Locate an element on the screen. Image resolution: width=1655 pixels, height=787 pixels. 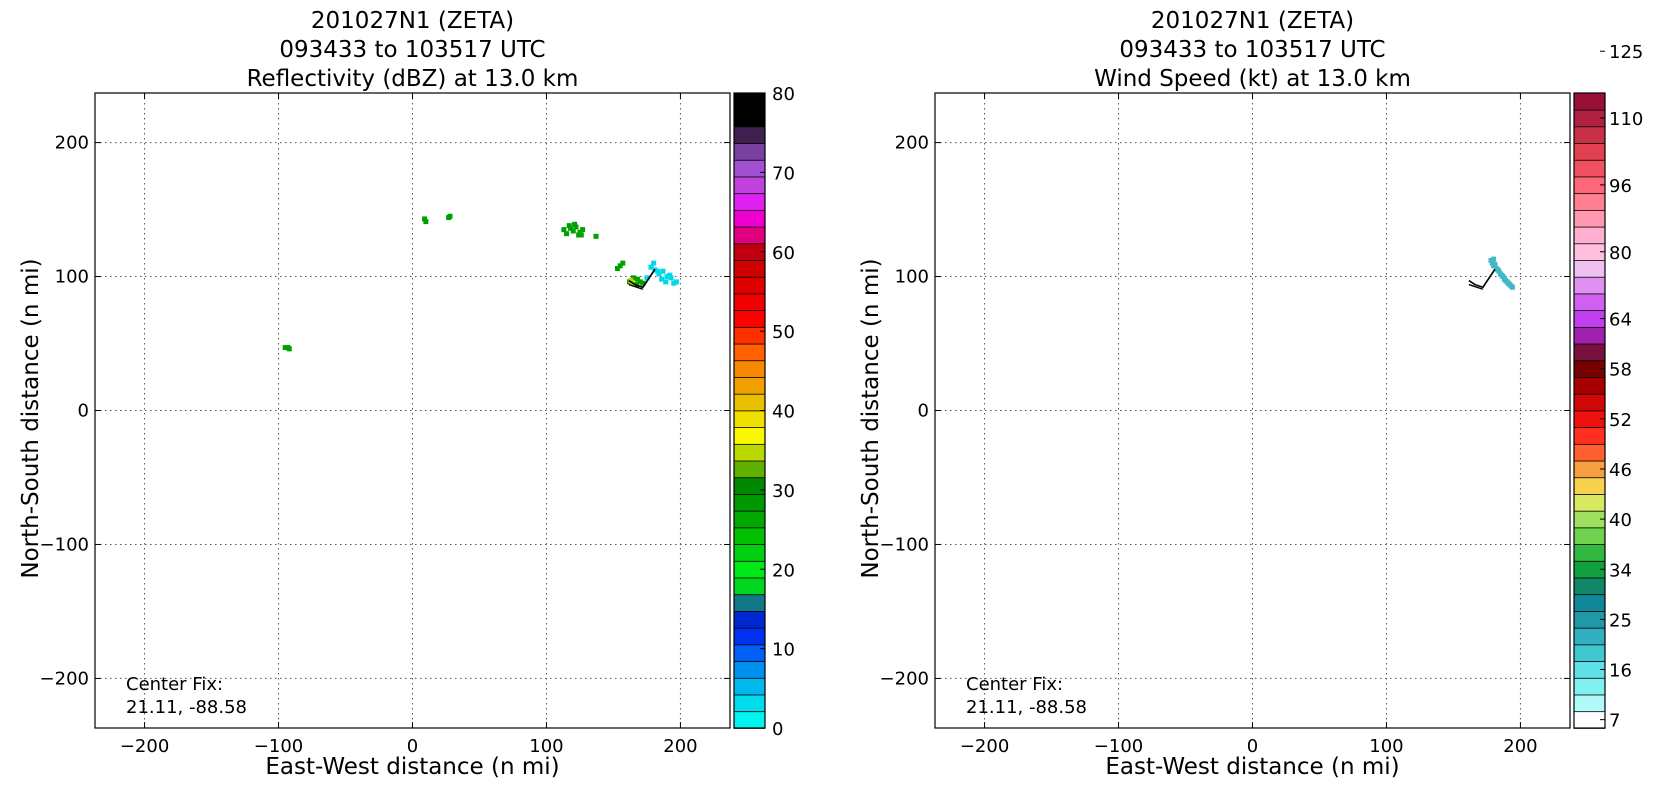
colorbar-tick-label: 52 is located at coordinates (1620, 420).